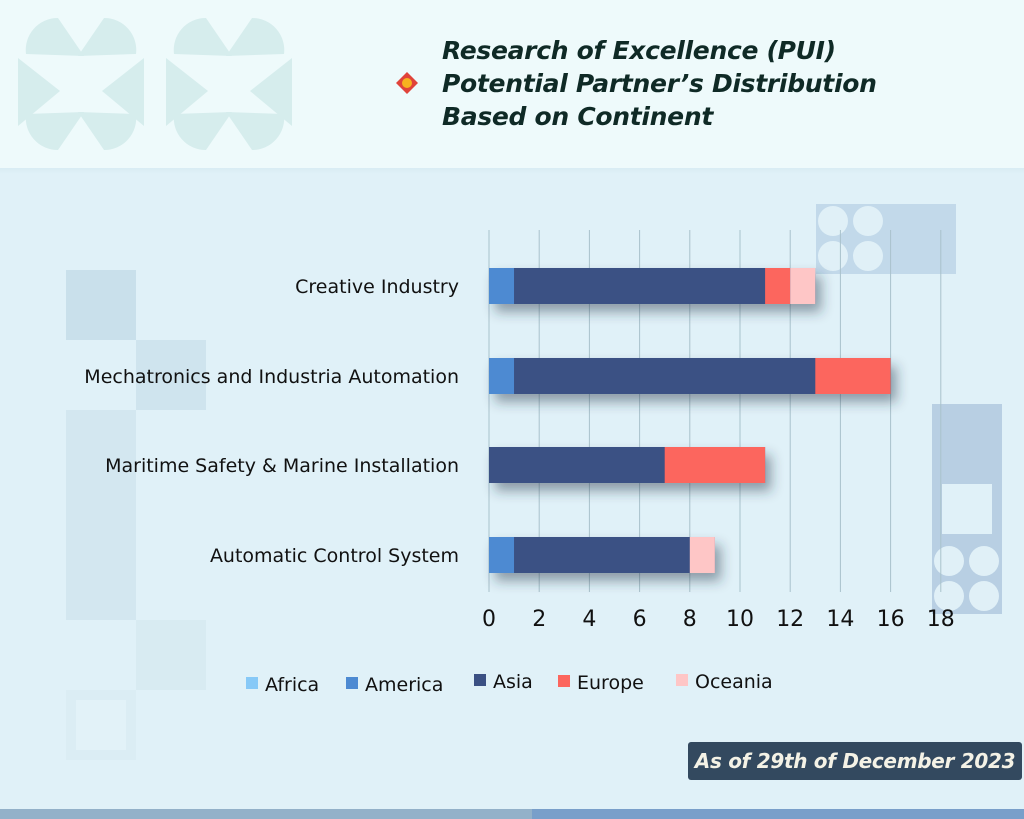  What do you see at coordinates (610, 683) in the screenshot?
I see `legend-label: Europe` at bounding box center [610, 683].